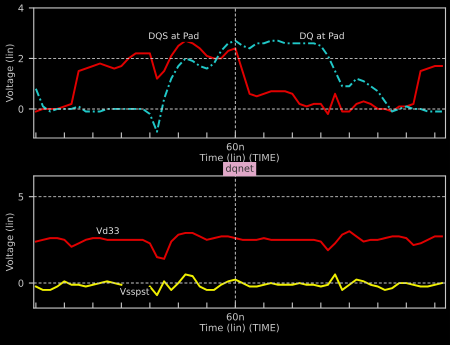  I want to click on y-tick-label: 2, so click(21, 58).